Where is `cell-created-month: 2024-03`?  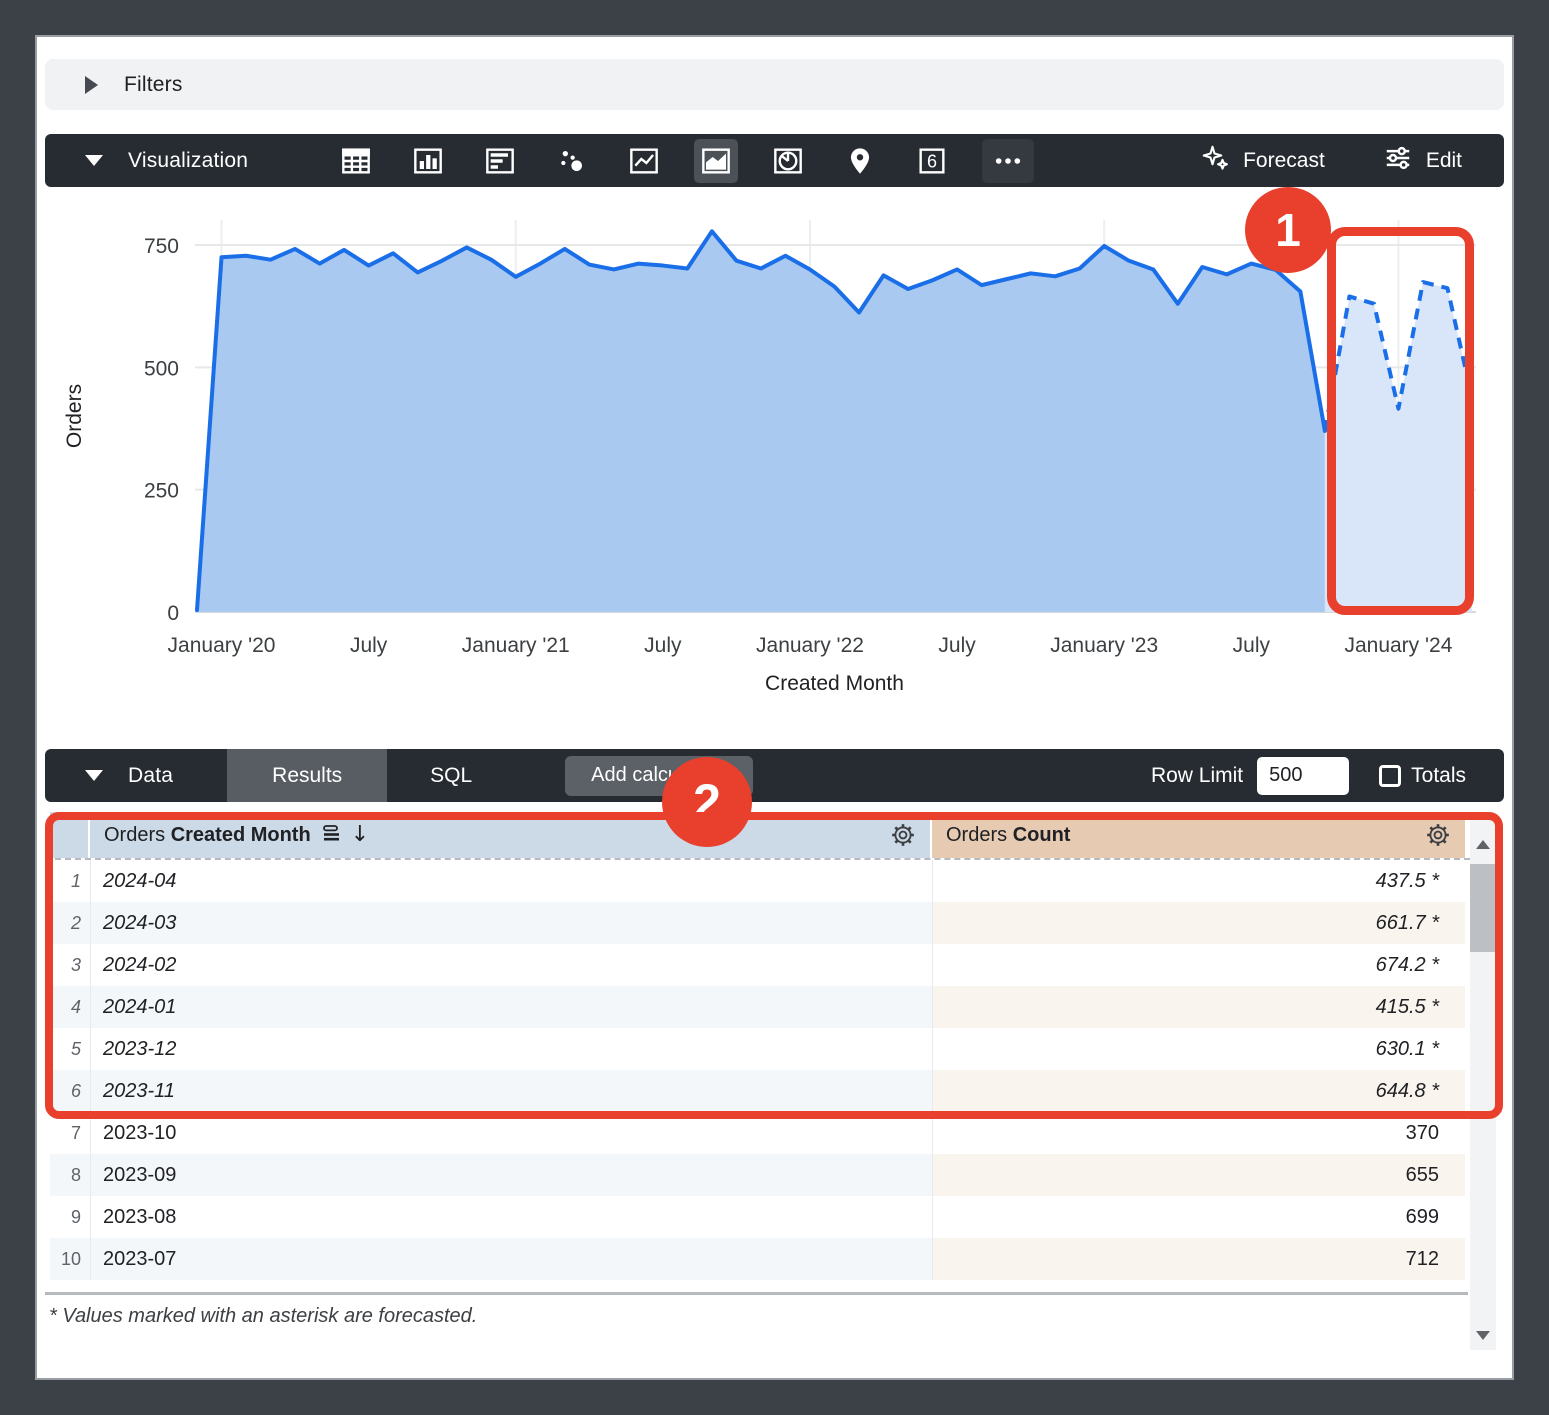
cell-created-month: 2024-03 is located at coordinates (511, 923).